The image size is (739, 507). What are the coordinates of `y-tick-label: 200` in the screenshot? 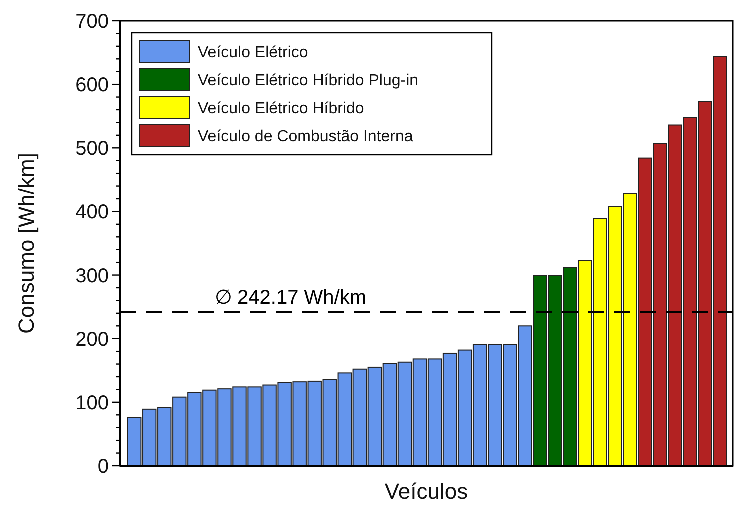 It's located at (92, 339).